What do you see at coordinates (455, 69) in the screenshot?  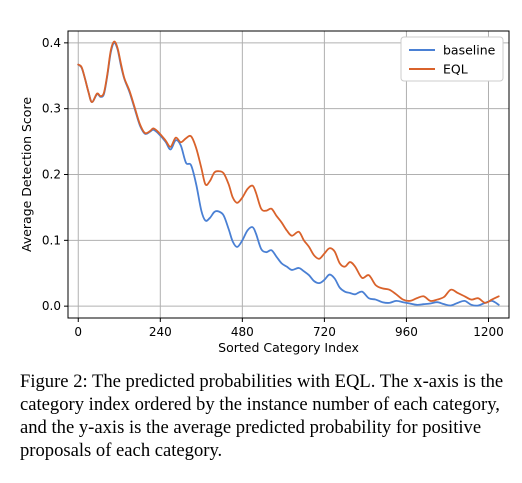 I see `legend-label-eql: EQL` at bounding box center [455, 69].